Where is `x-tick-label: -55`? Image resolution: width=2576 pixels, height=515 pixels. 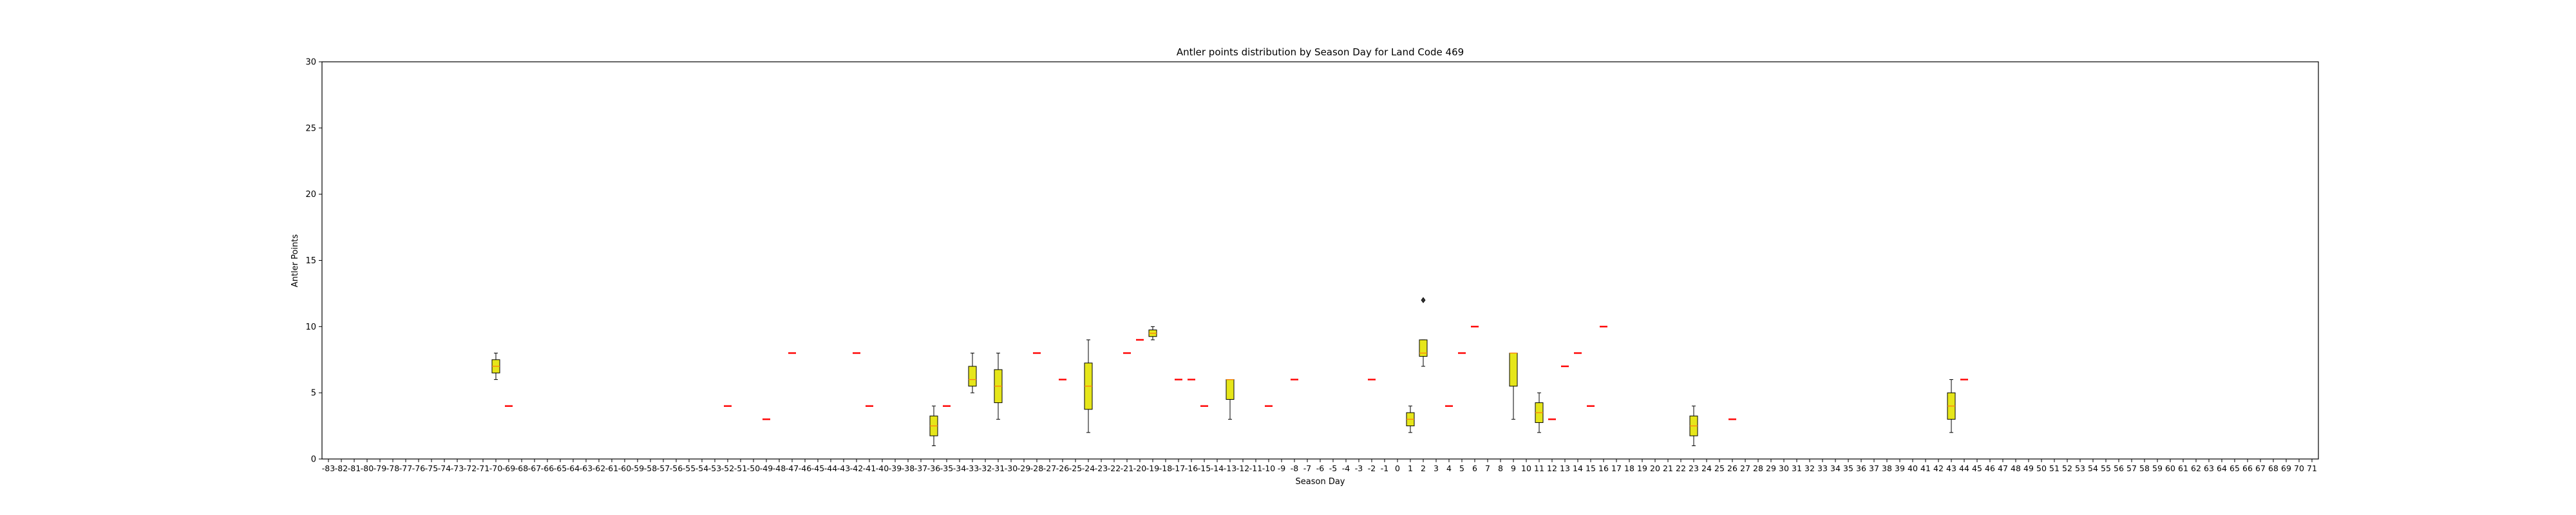 x-tick-label: -55 is located at coordinates (689, 468).